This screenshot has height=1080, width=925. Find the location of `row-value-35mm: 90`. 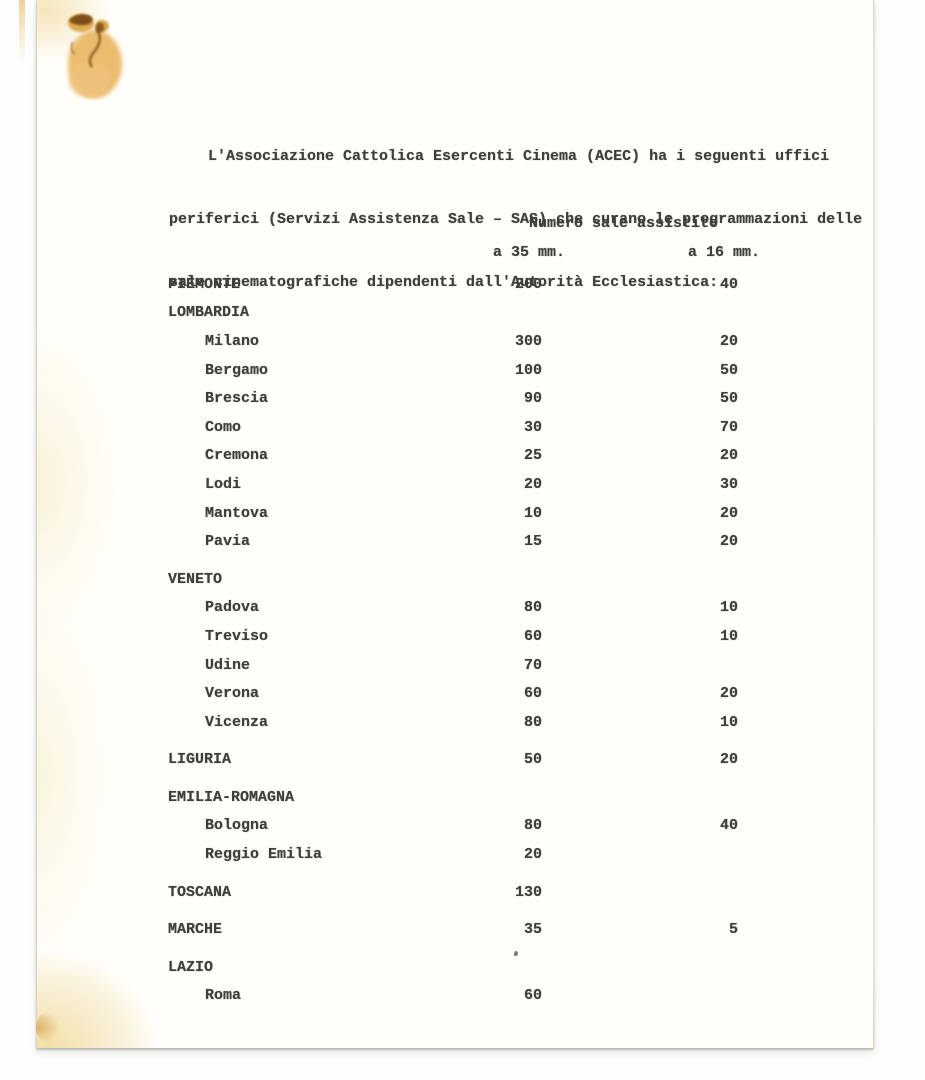

row-value-35mm: 90 is located at coordinates (532, 399).